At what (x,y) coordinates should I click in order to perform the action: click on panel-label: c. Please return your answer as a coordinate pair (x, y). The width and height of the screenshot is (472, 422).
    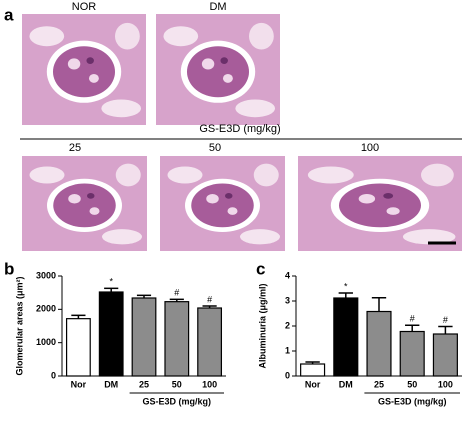
    Looking at the image, I should click on (260, 268).